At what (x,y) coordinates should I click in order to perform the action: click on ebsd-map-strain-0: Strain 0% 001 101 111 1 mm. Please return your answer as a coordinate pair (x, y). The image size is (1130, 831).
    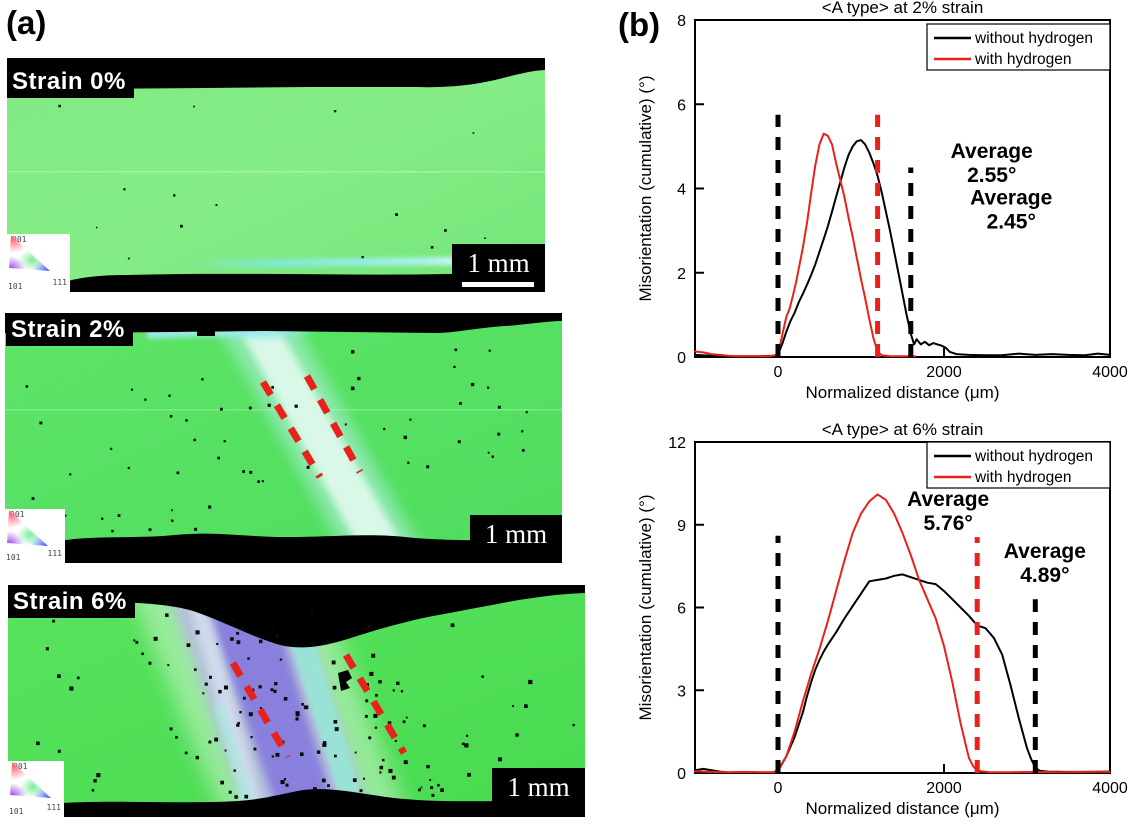
    Looking at the image, I should click on (276, 175).